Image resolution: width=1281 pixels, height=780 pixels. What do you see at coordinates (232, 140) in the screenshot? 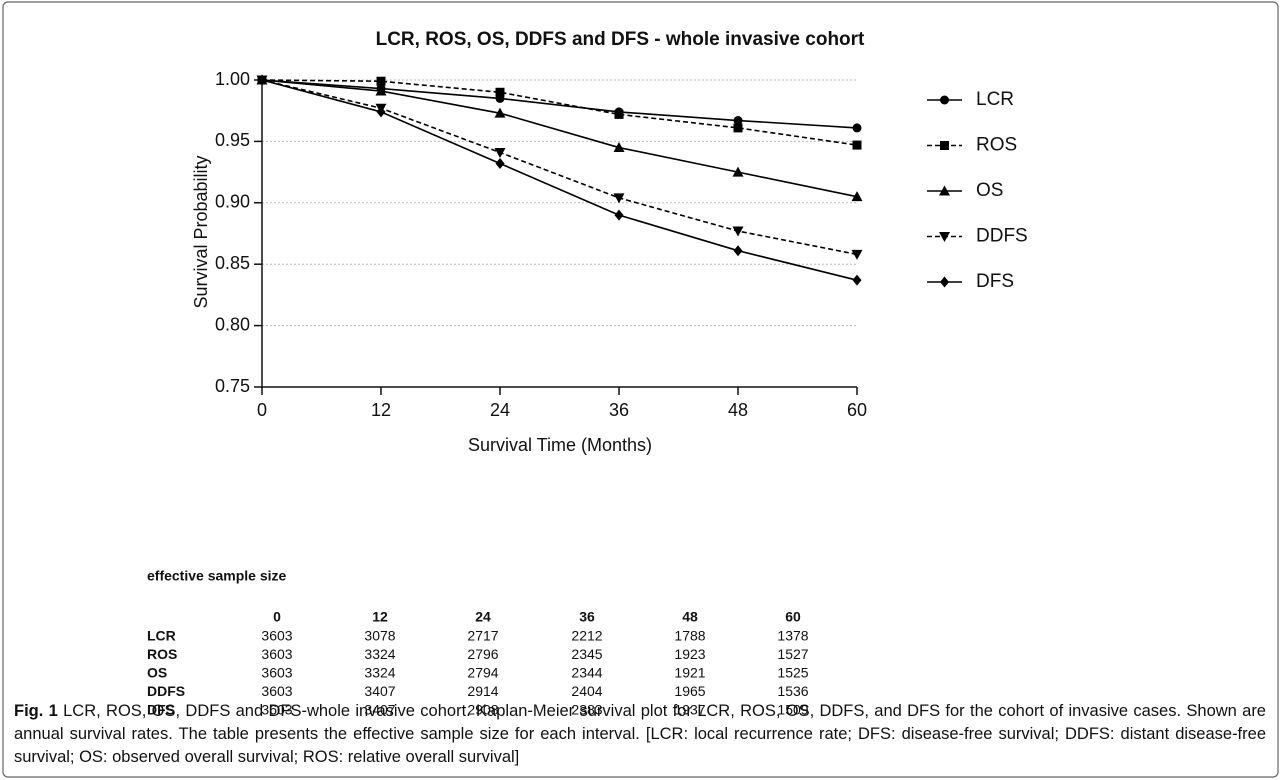
I see `y-tick-label: 0.95` at bounding box center [232, 140].